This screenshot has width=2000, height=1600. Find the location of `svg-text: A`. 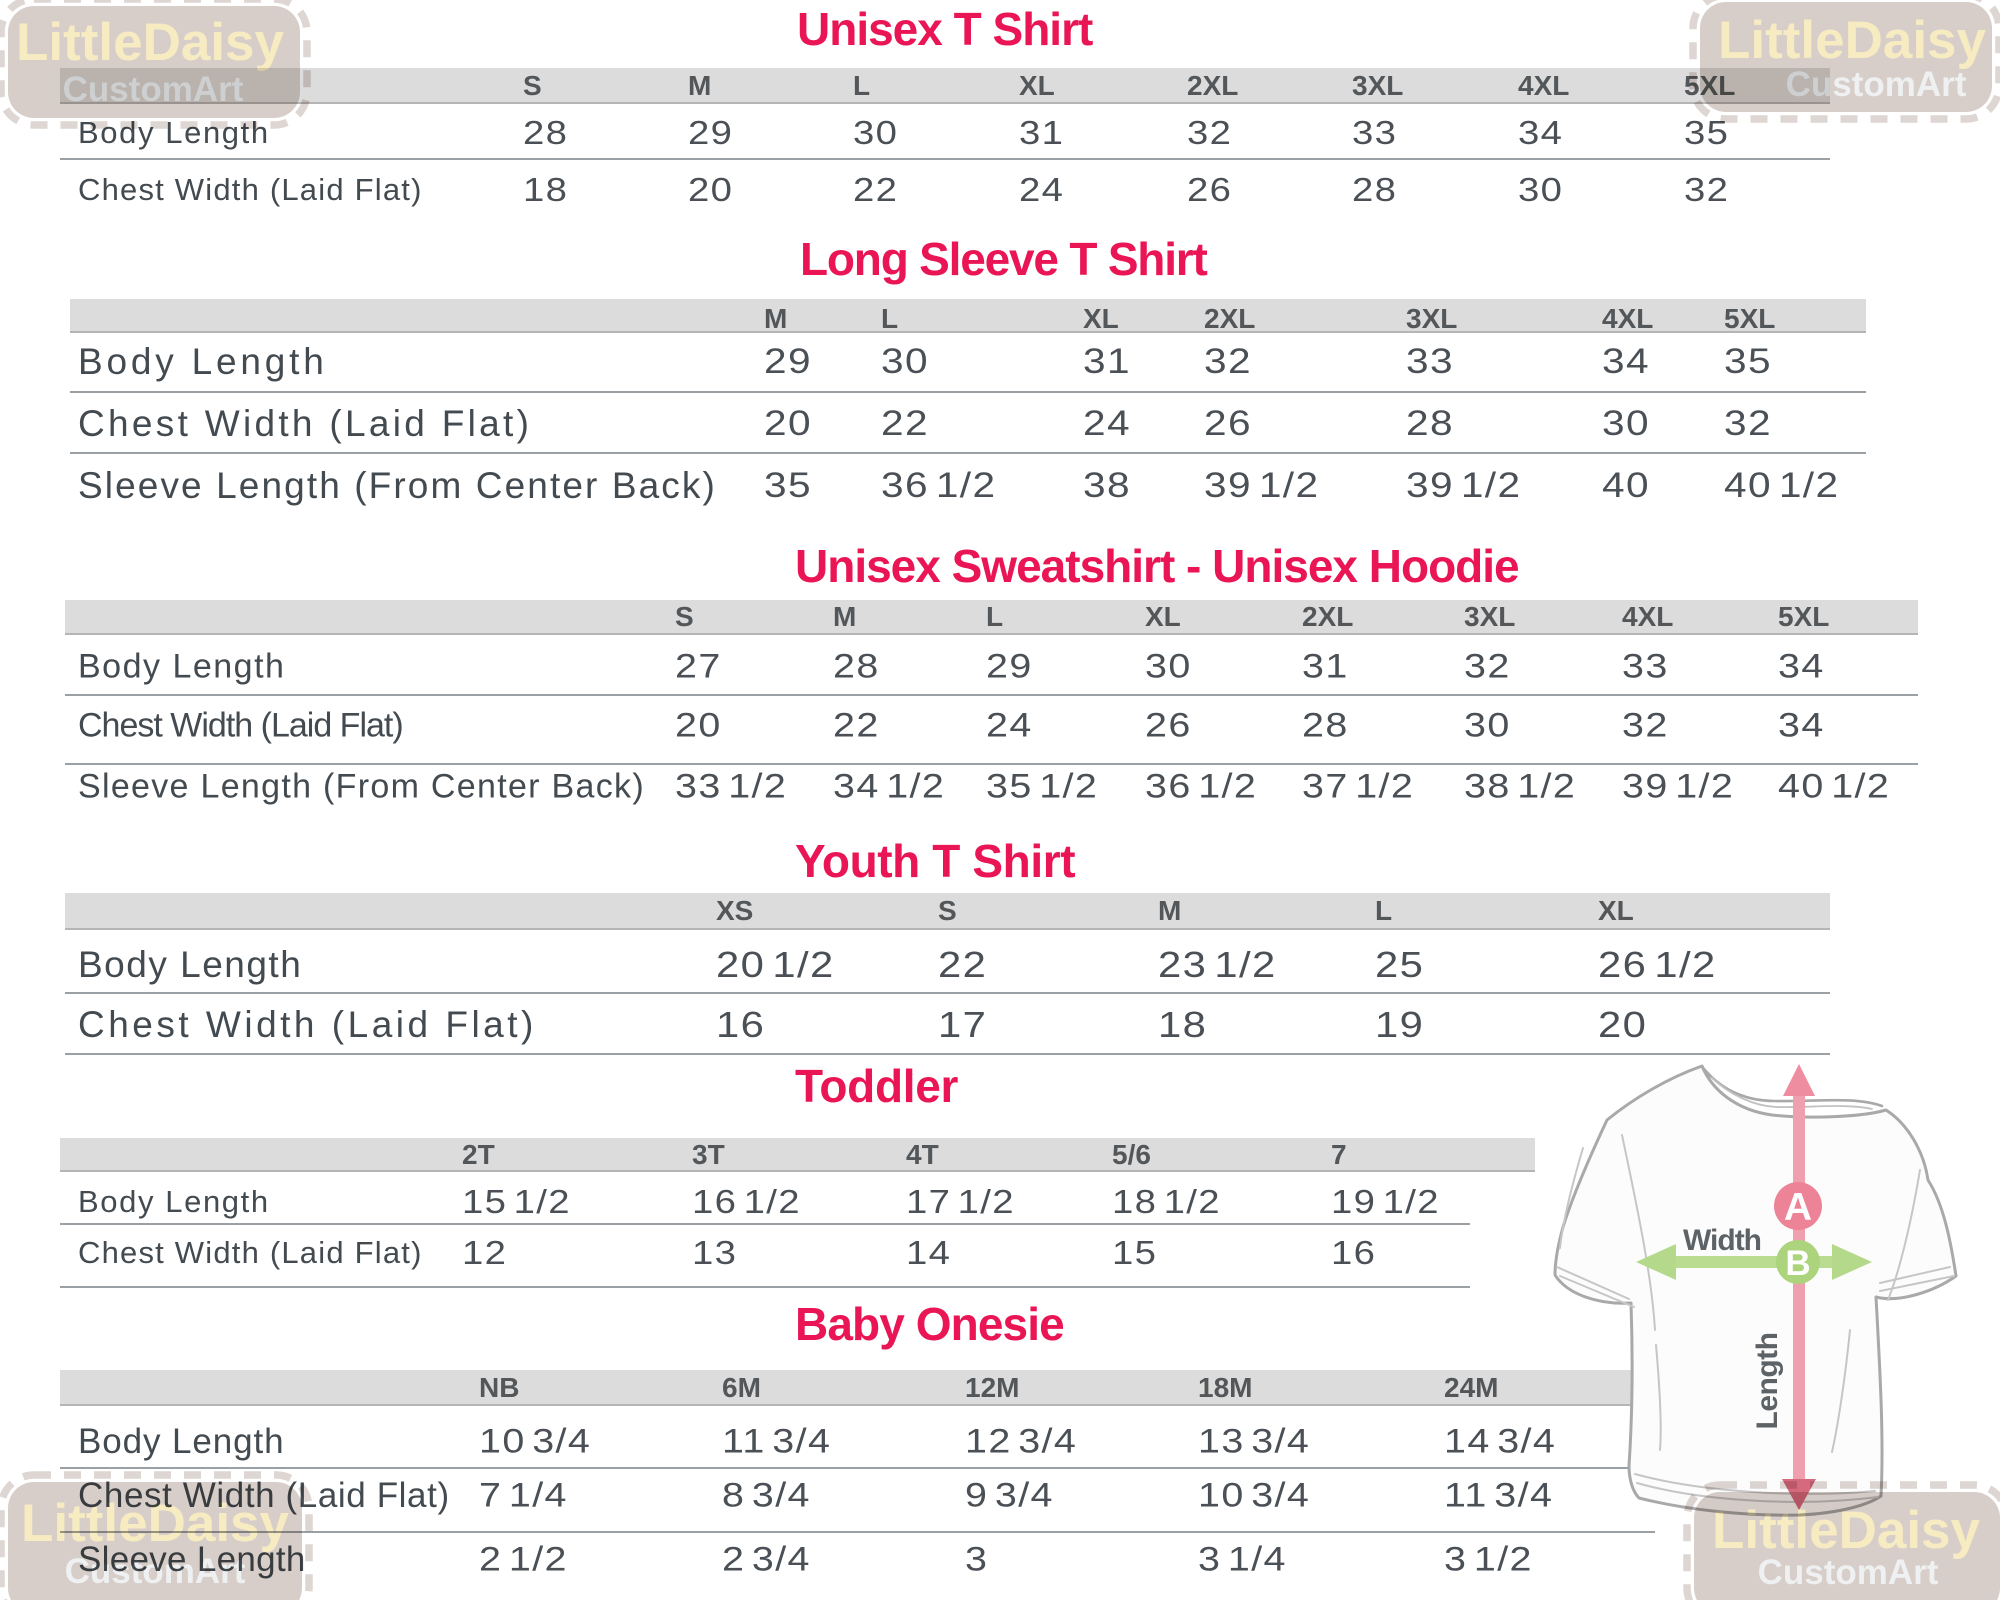

svg-text: A is located at coordinates (1798, 1207).